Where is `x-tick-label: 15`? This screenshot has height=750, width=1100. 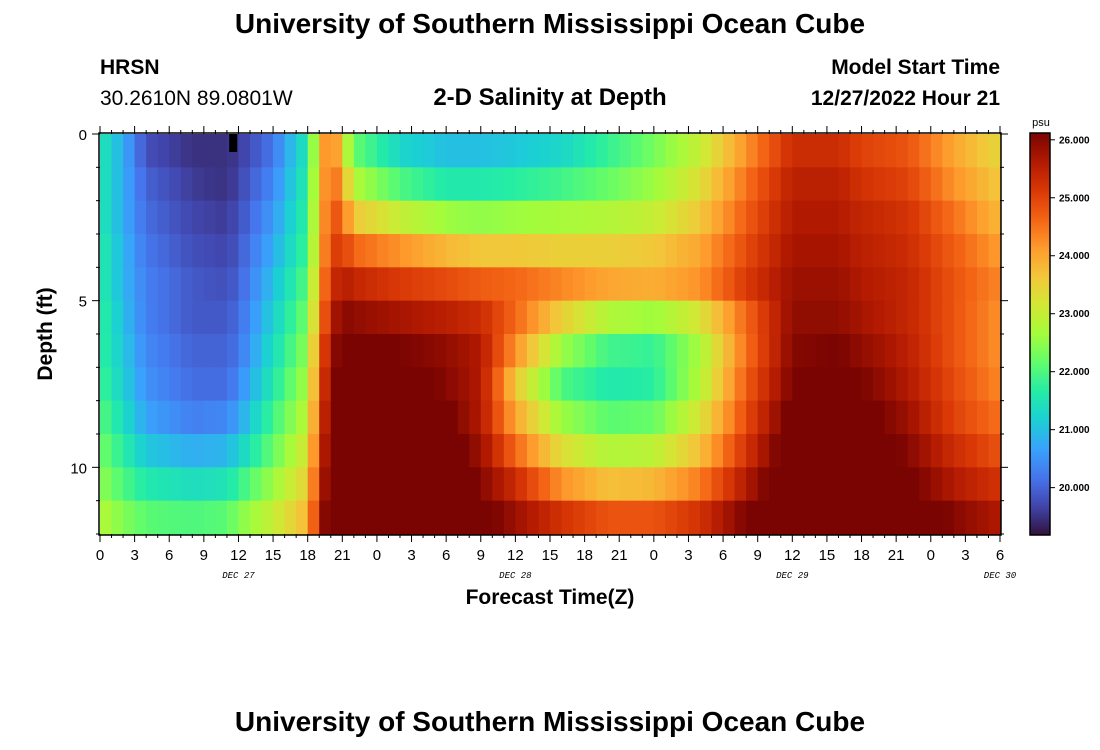
x-tick-label: 15 is located at coordinates (273, 555).